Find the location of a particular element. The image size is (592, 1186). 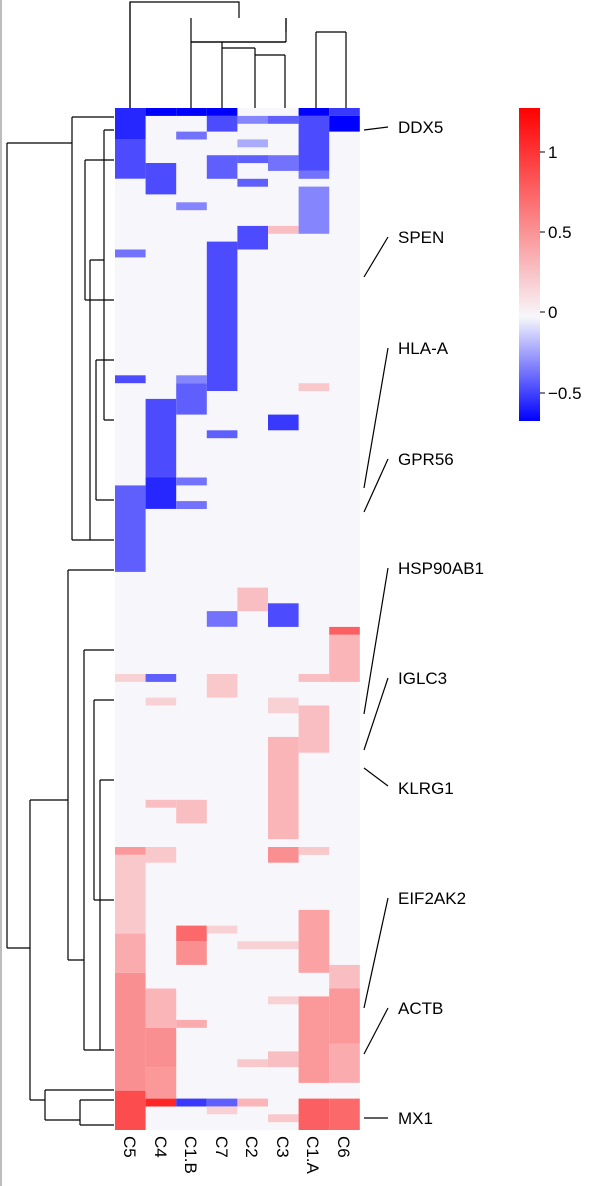

row-dendro-lower-c is located at coordinates (106, 915).